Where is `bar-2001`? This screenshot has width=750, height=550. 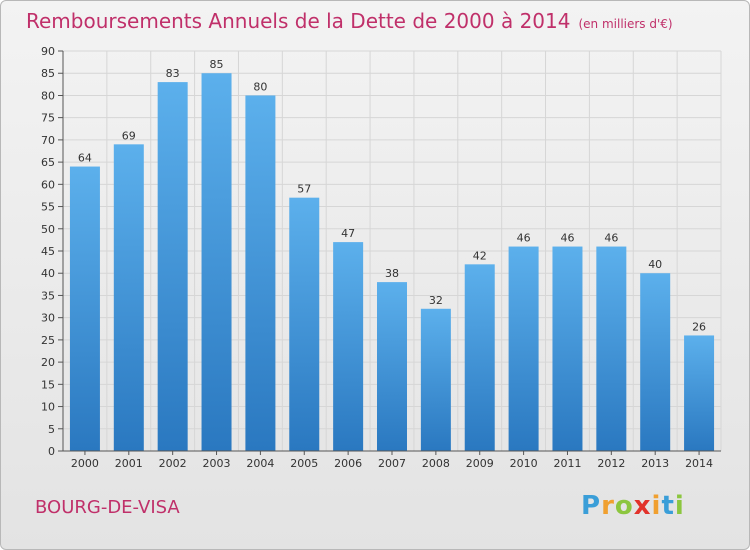
bar-2001 is located at coordinates (128, 298).